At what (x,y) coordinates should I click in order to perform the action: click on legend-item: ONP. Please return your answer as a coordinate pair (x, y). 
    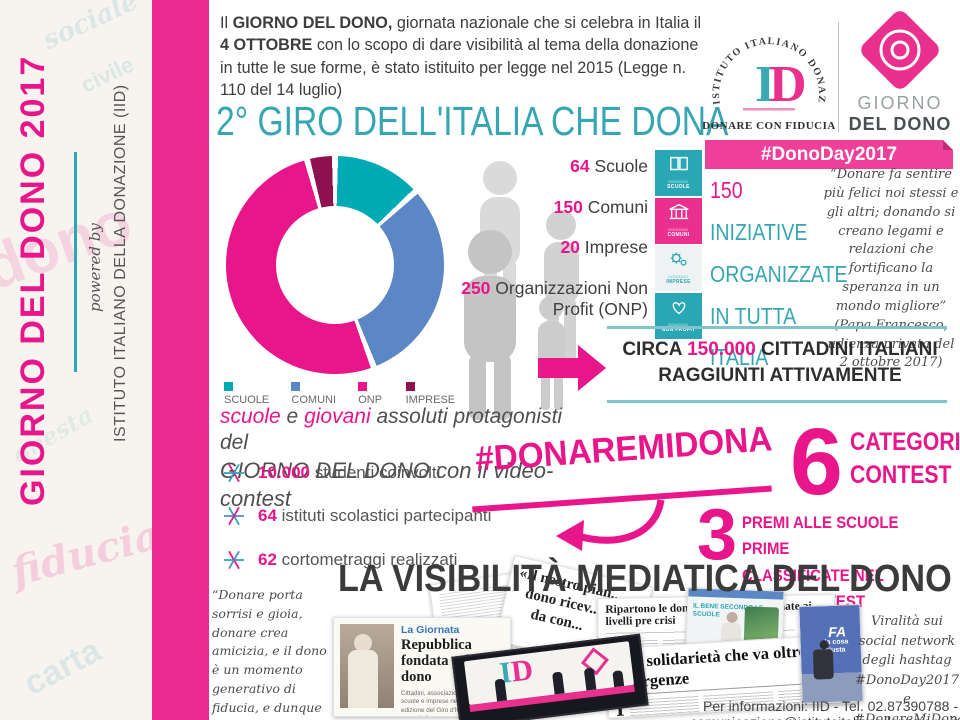
    Looking at the image, I should click on (375, 394).